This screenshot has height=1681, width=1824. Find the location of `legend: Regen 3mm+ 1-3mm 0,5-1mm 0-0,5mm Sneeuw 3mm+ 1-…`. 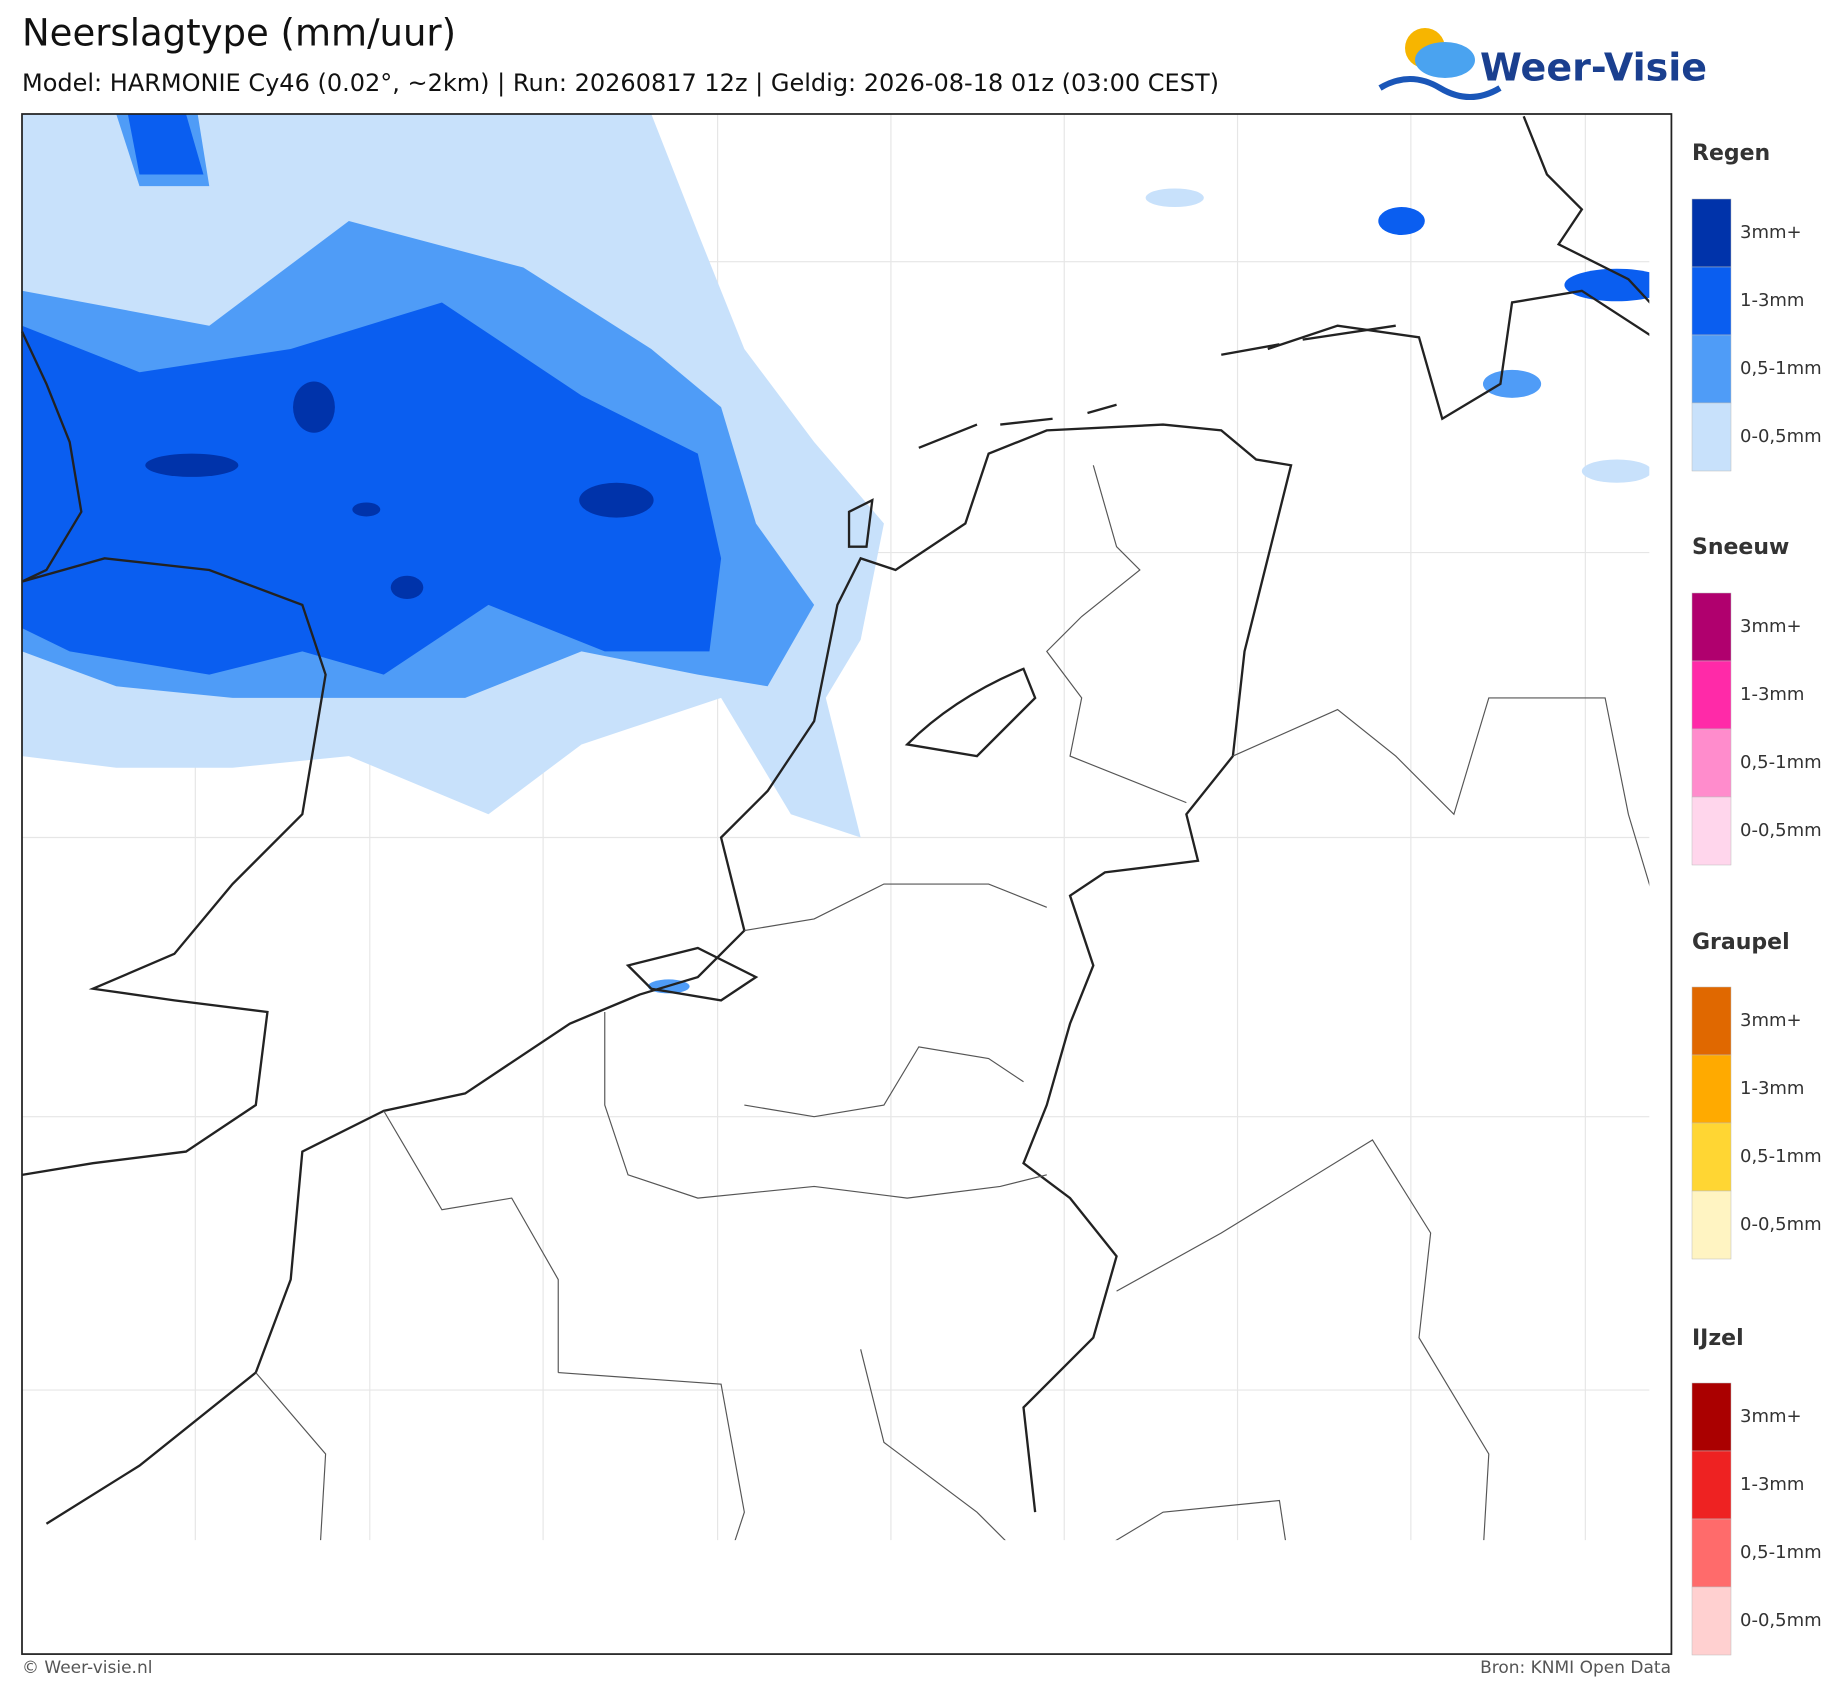

legend: Regen 3mm+ 1-3mm 0,5-1mm 0-0,5mm Sneeuw 3mm+ 1-… is located at coordinates (1756, 898).